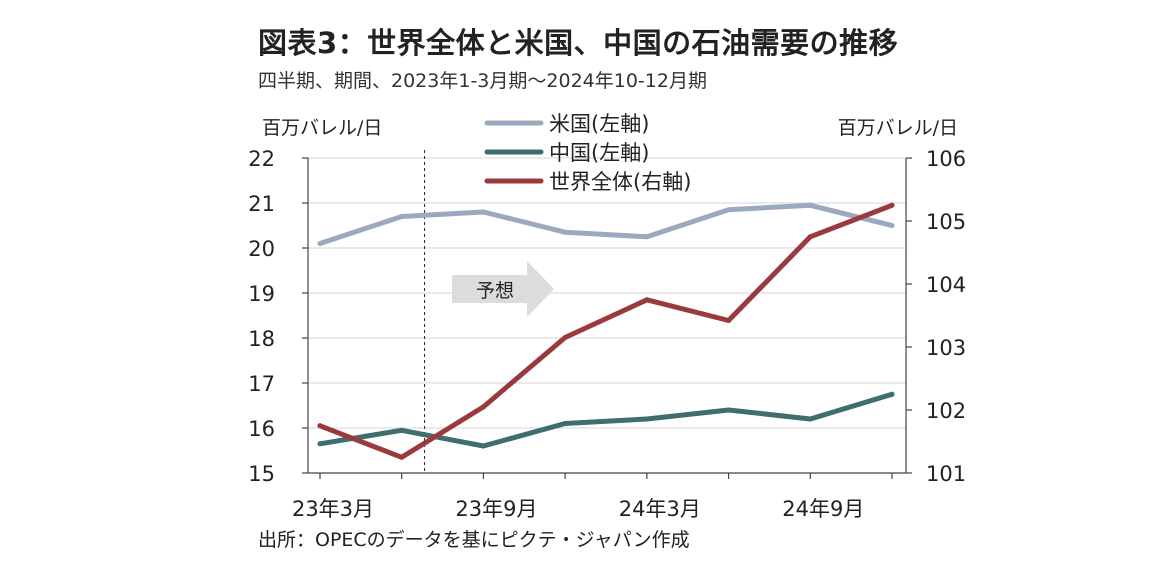  What do you see at coordinates (660, 509) in the screenshot?
I see `x-tick-label: 24年3月` at bounding box center [660, 509].